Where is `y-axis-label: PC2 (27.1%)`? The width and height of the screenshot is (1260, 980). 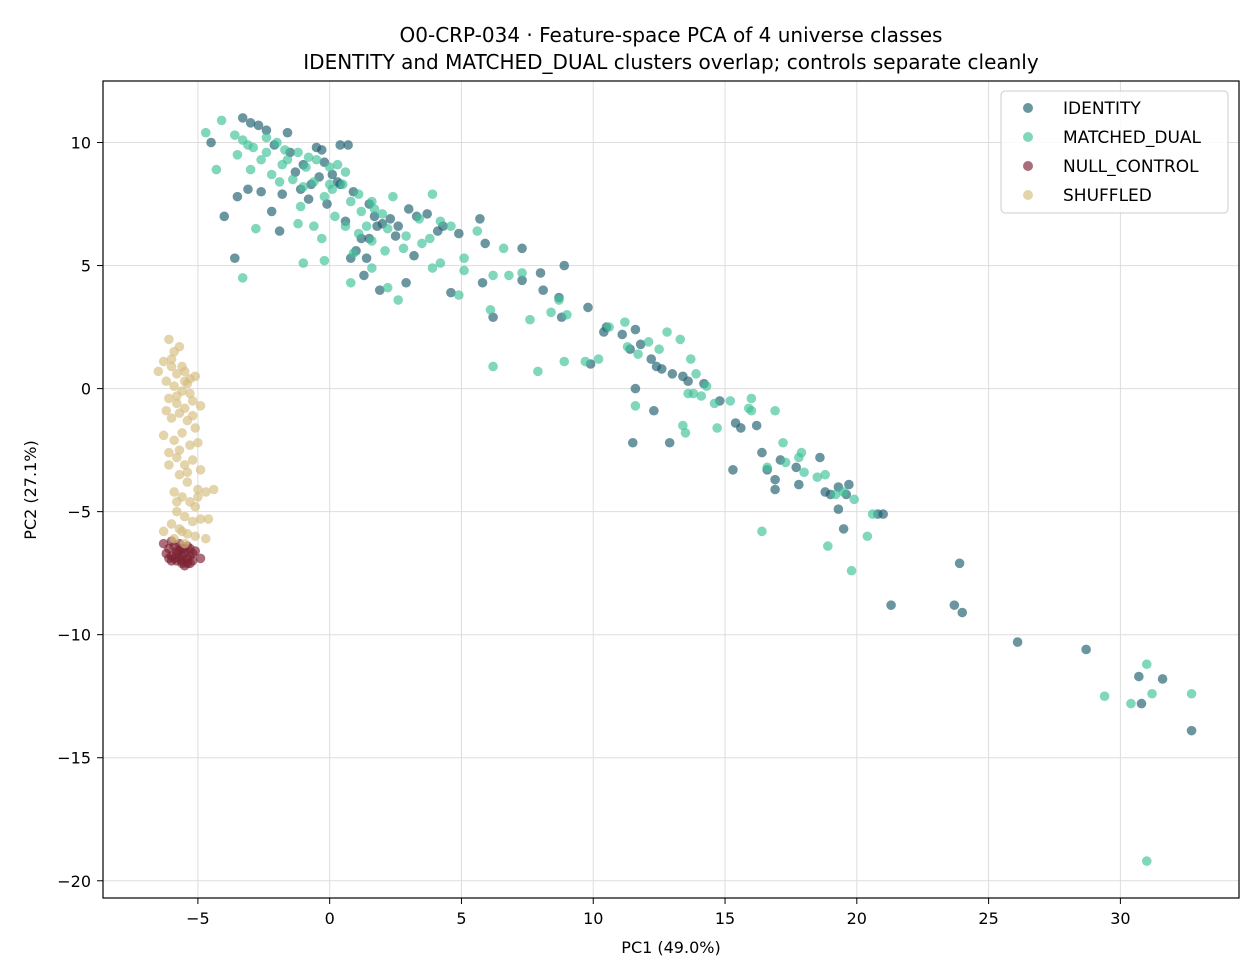 y-axis-label: PC2 (27.1%) is located at coordinates (30, 489).